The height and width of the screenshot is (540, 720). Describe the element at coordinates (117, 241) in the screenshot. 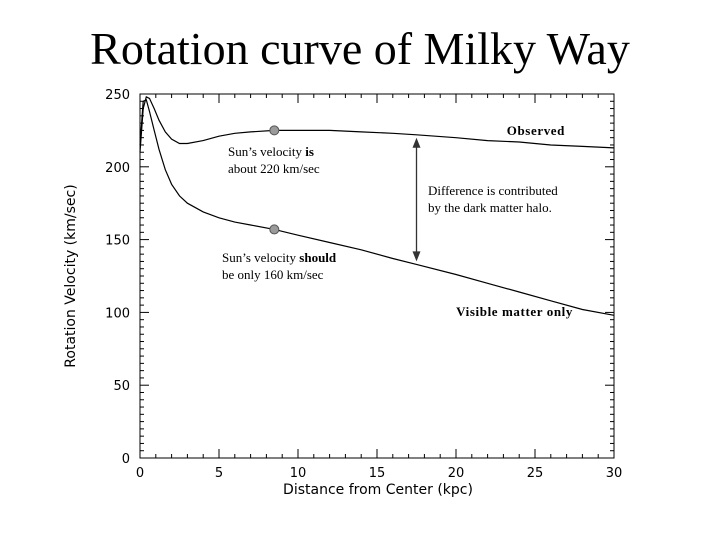

I see `y-tick-label: 150` at that location.